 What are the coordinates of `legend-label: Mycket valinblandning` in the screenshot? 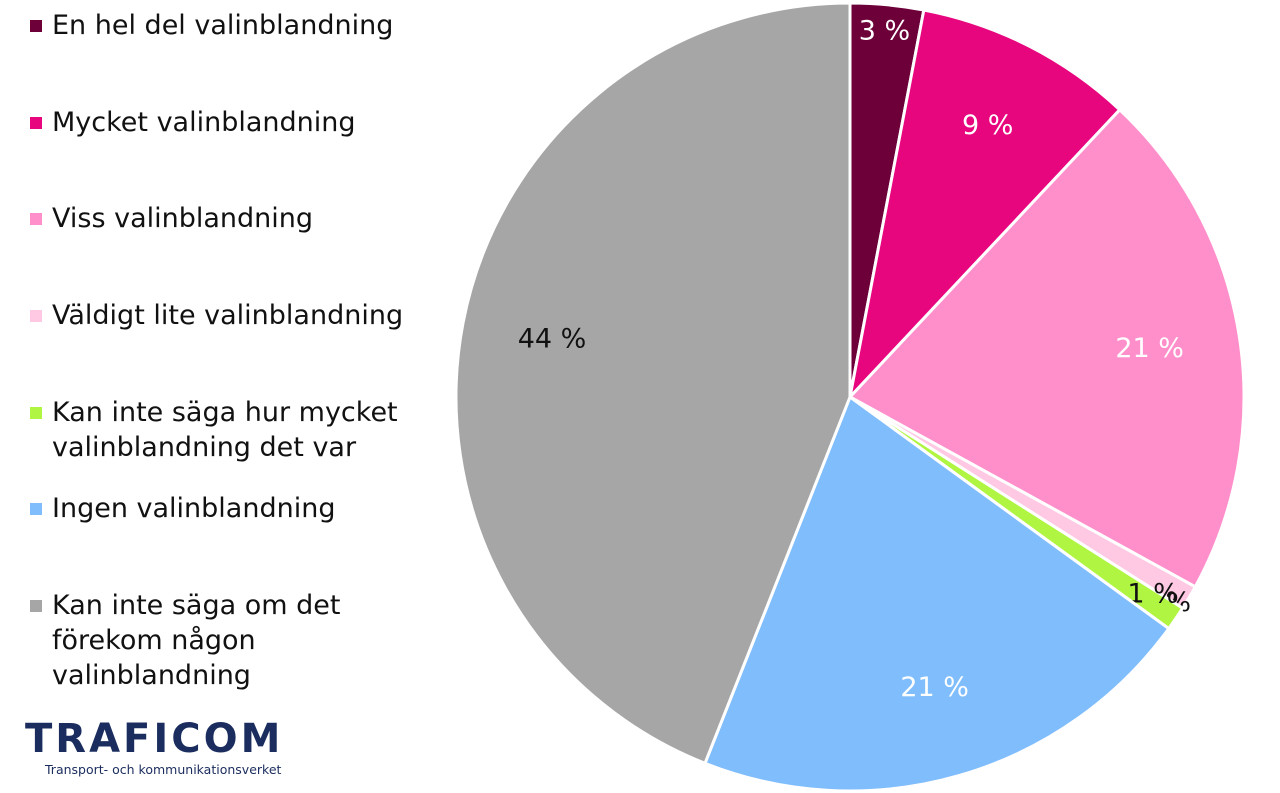 It's located at (204, 122).